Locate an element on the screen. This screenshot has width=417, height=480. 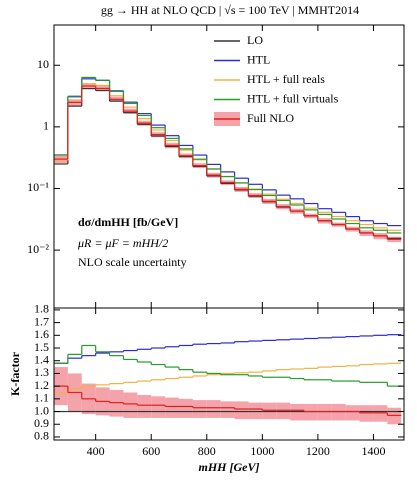
x-axis-label: mHH [GeV] is located at coordinates (229, 467).